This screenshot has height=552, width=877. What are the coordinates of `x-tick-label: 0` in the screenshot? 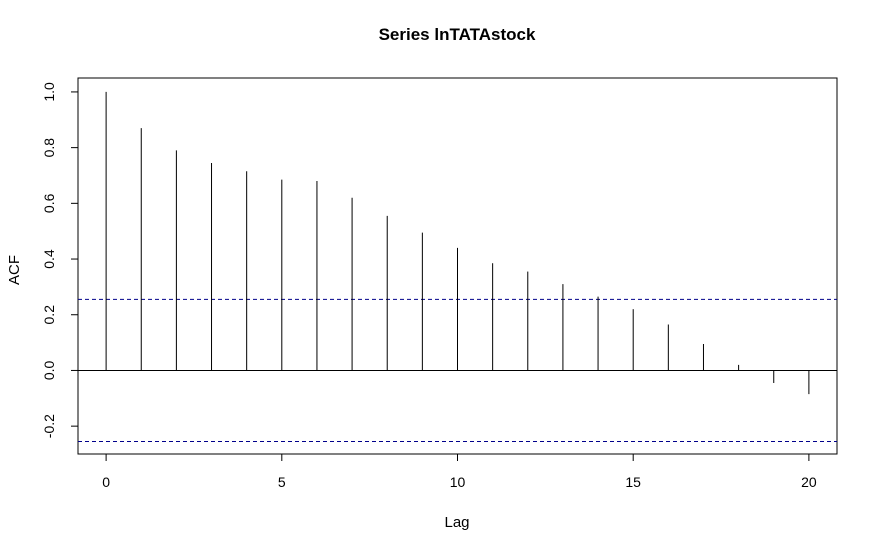 It's located at (106, 482).